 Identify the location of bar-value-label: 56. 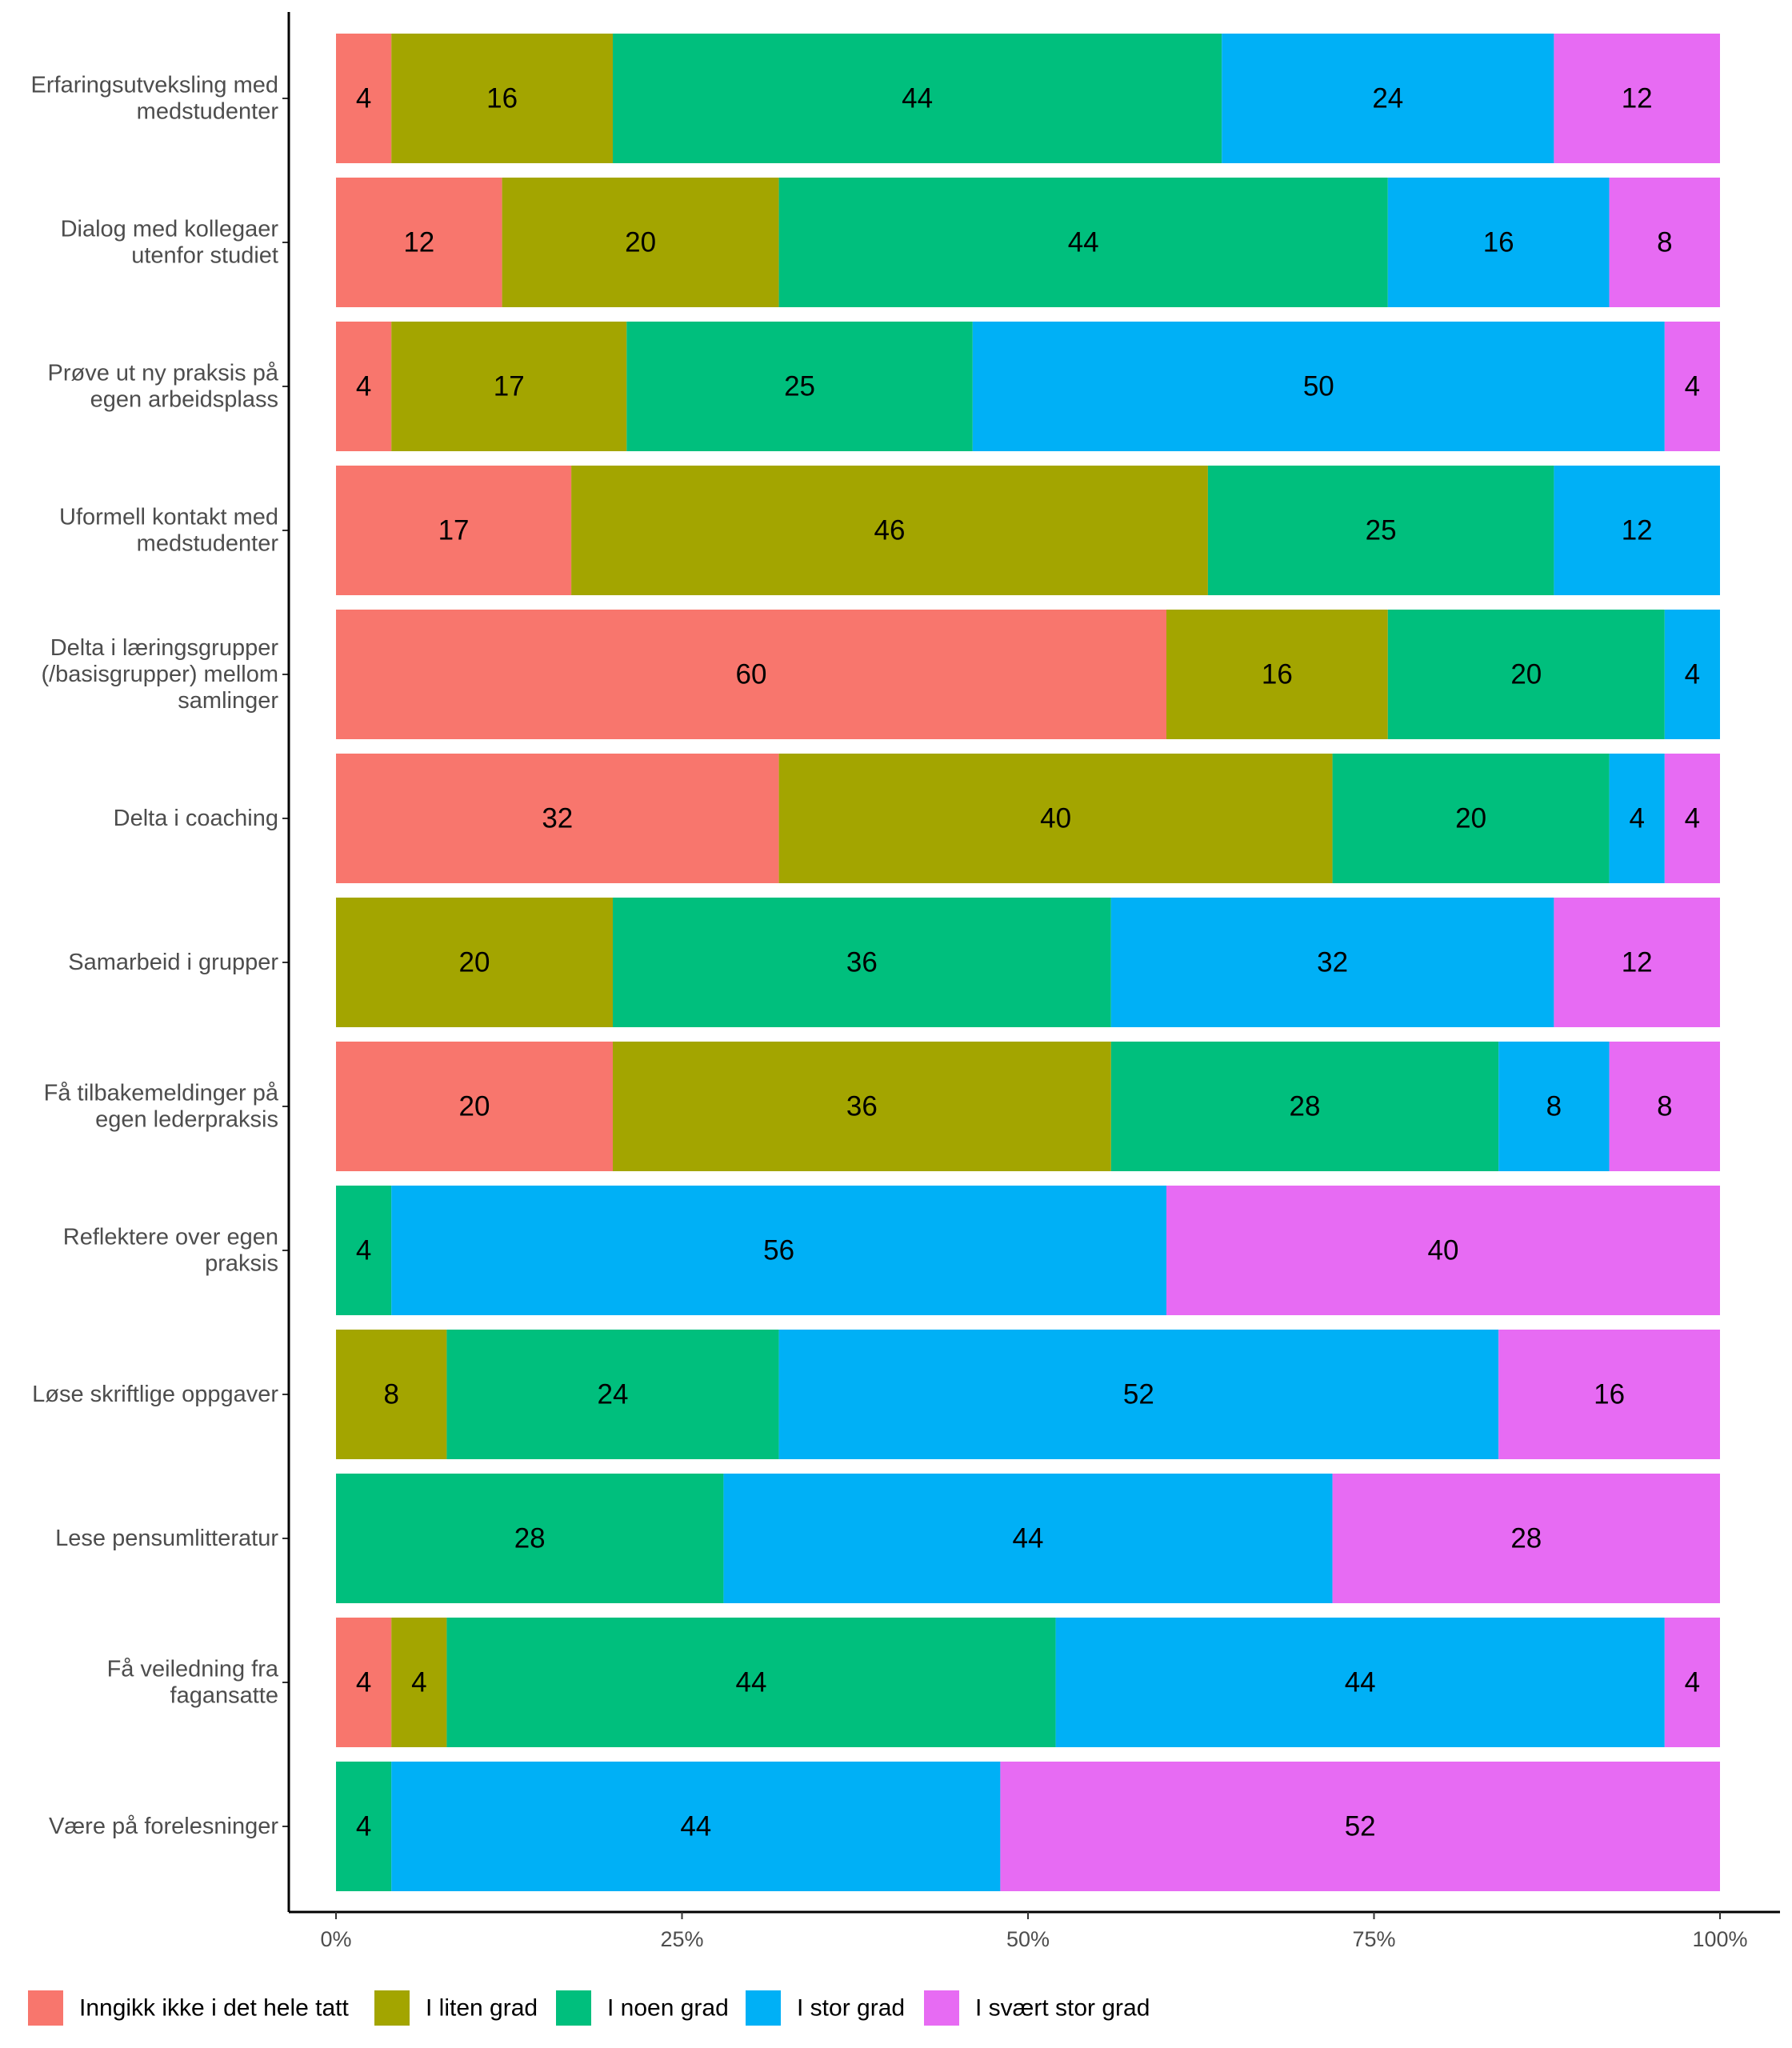
(778, 1250).